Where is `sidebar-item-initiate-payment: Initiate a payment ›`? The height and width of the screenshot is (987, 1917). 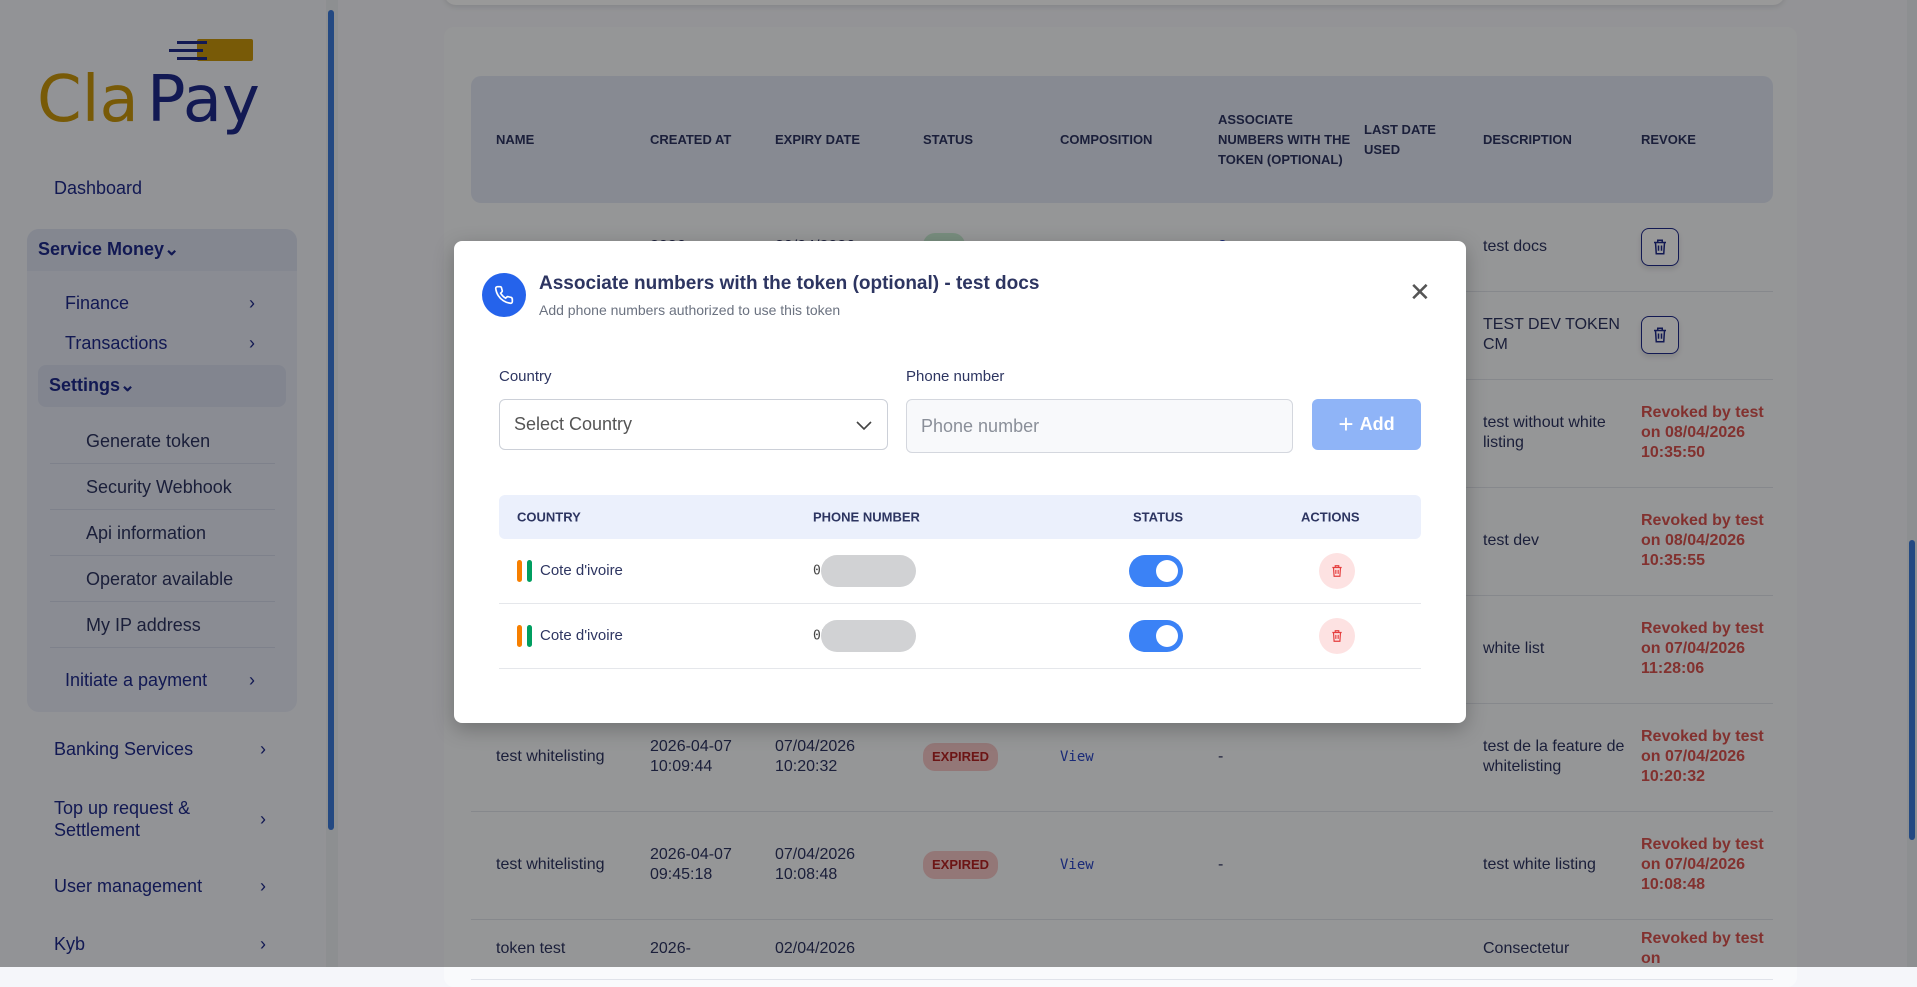
sidebar-item-initiate-payment: Initiate a payment › is located at coordinates (160, 680).